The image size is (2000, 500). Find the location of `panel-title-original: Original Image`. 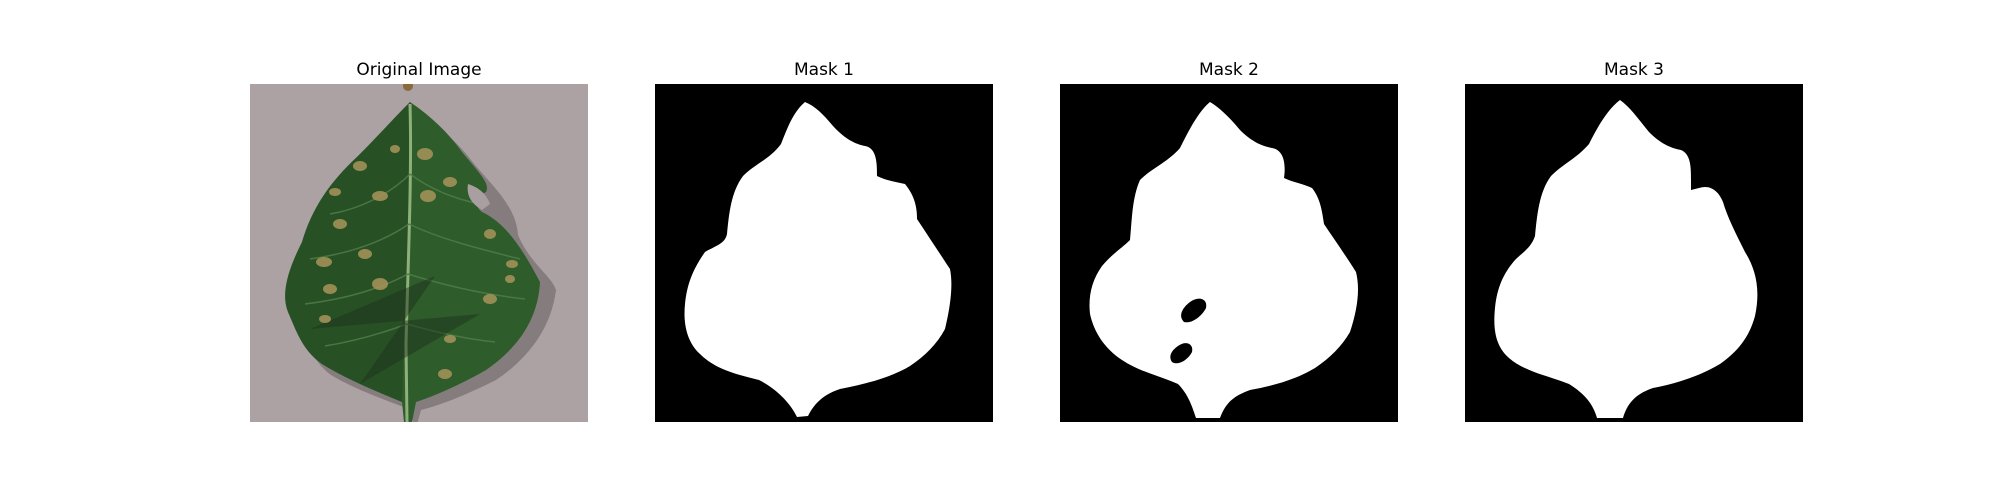

panel-title-original: Original Image is located at coordinates (419, 70).